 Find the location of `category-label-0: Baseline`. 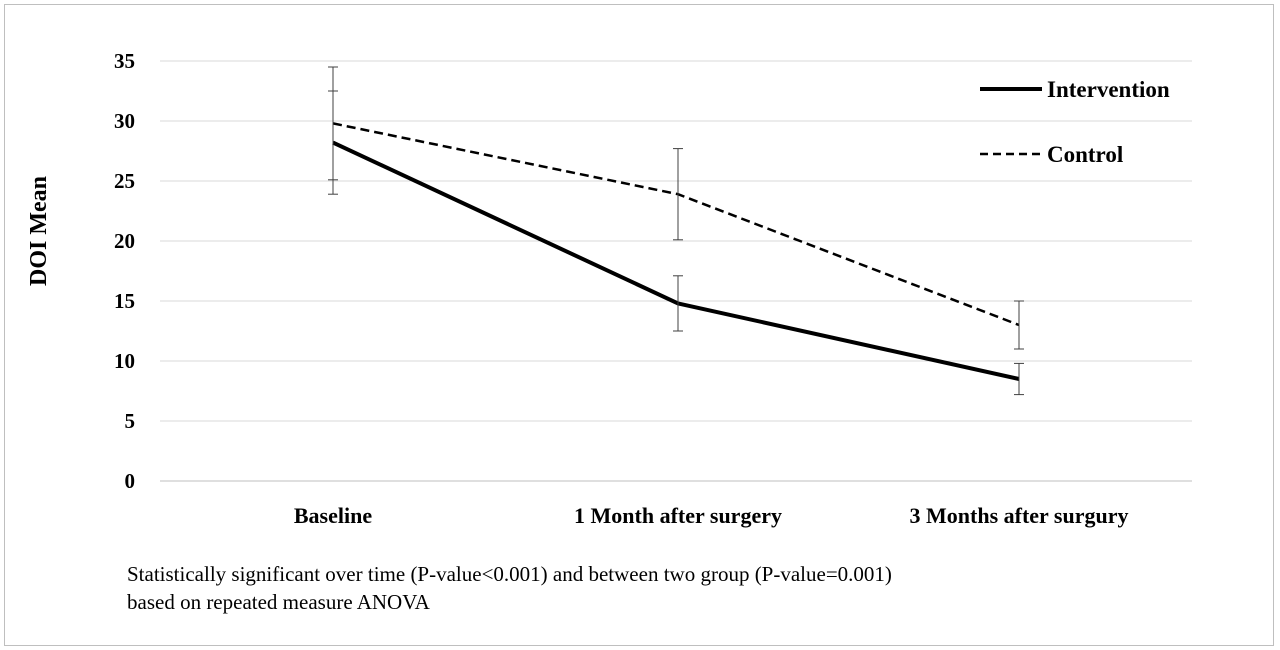

category-label-0: Baseline is located at coordinates (333, 515).